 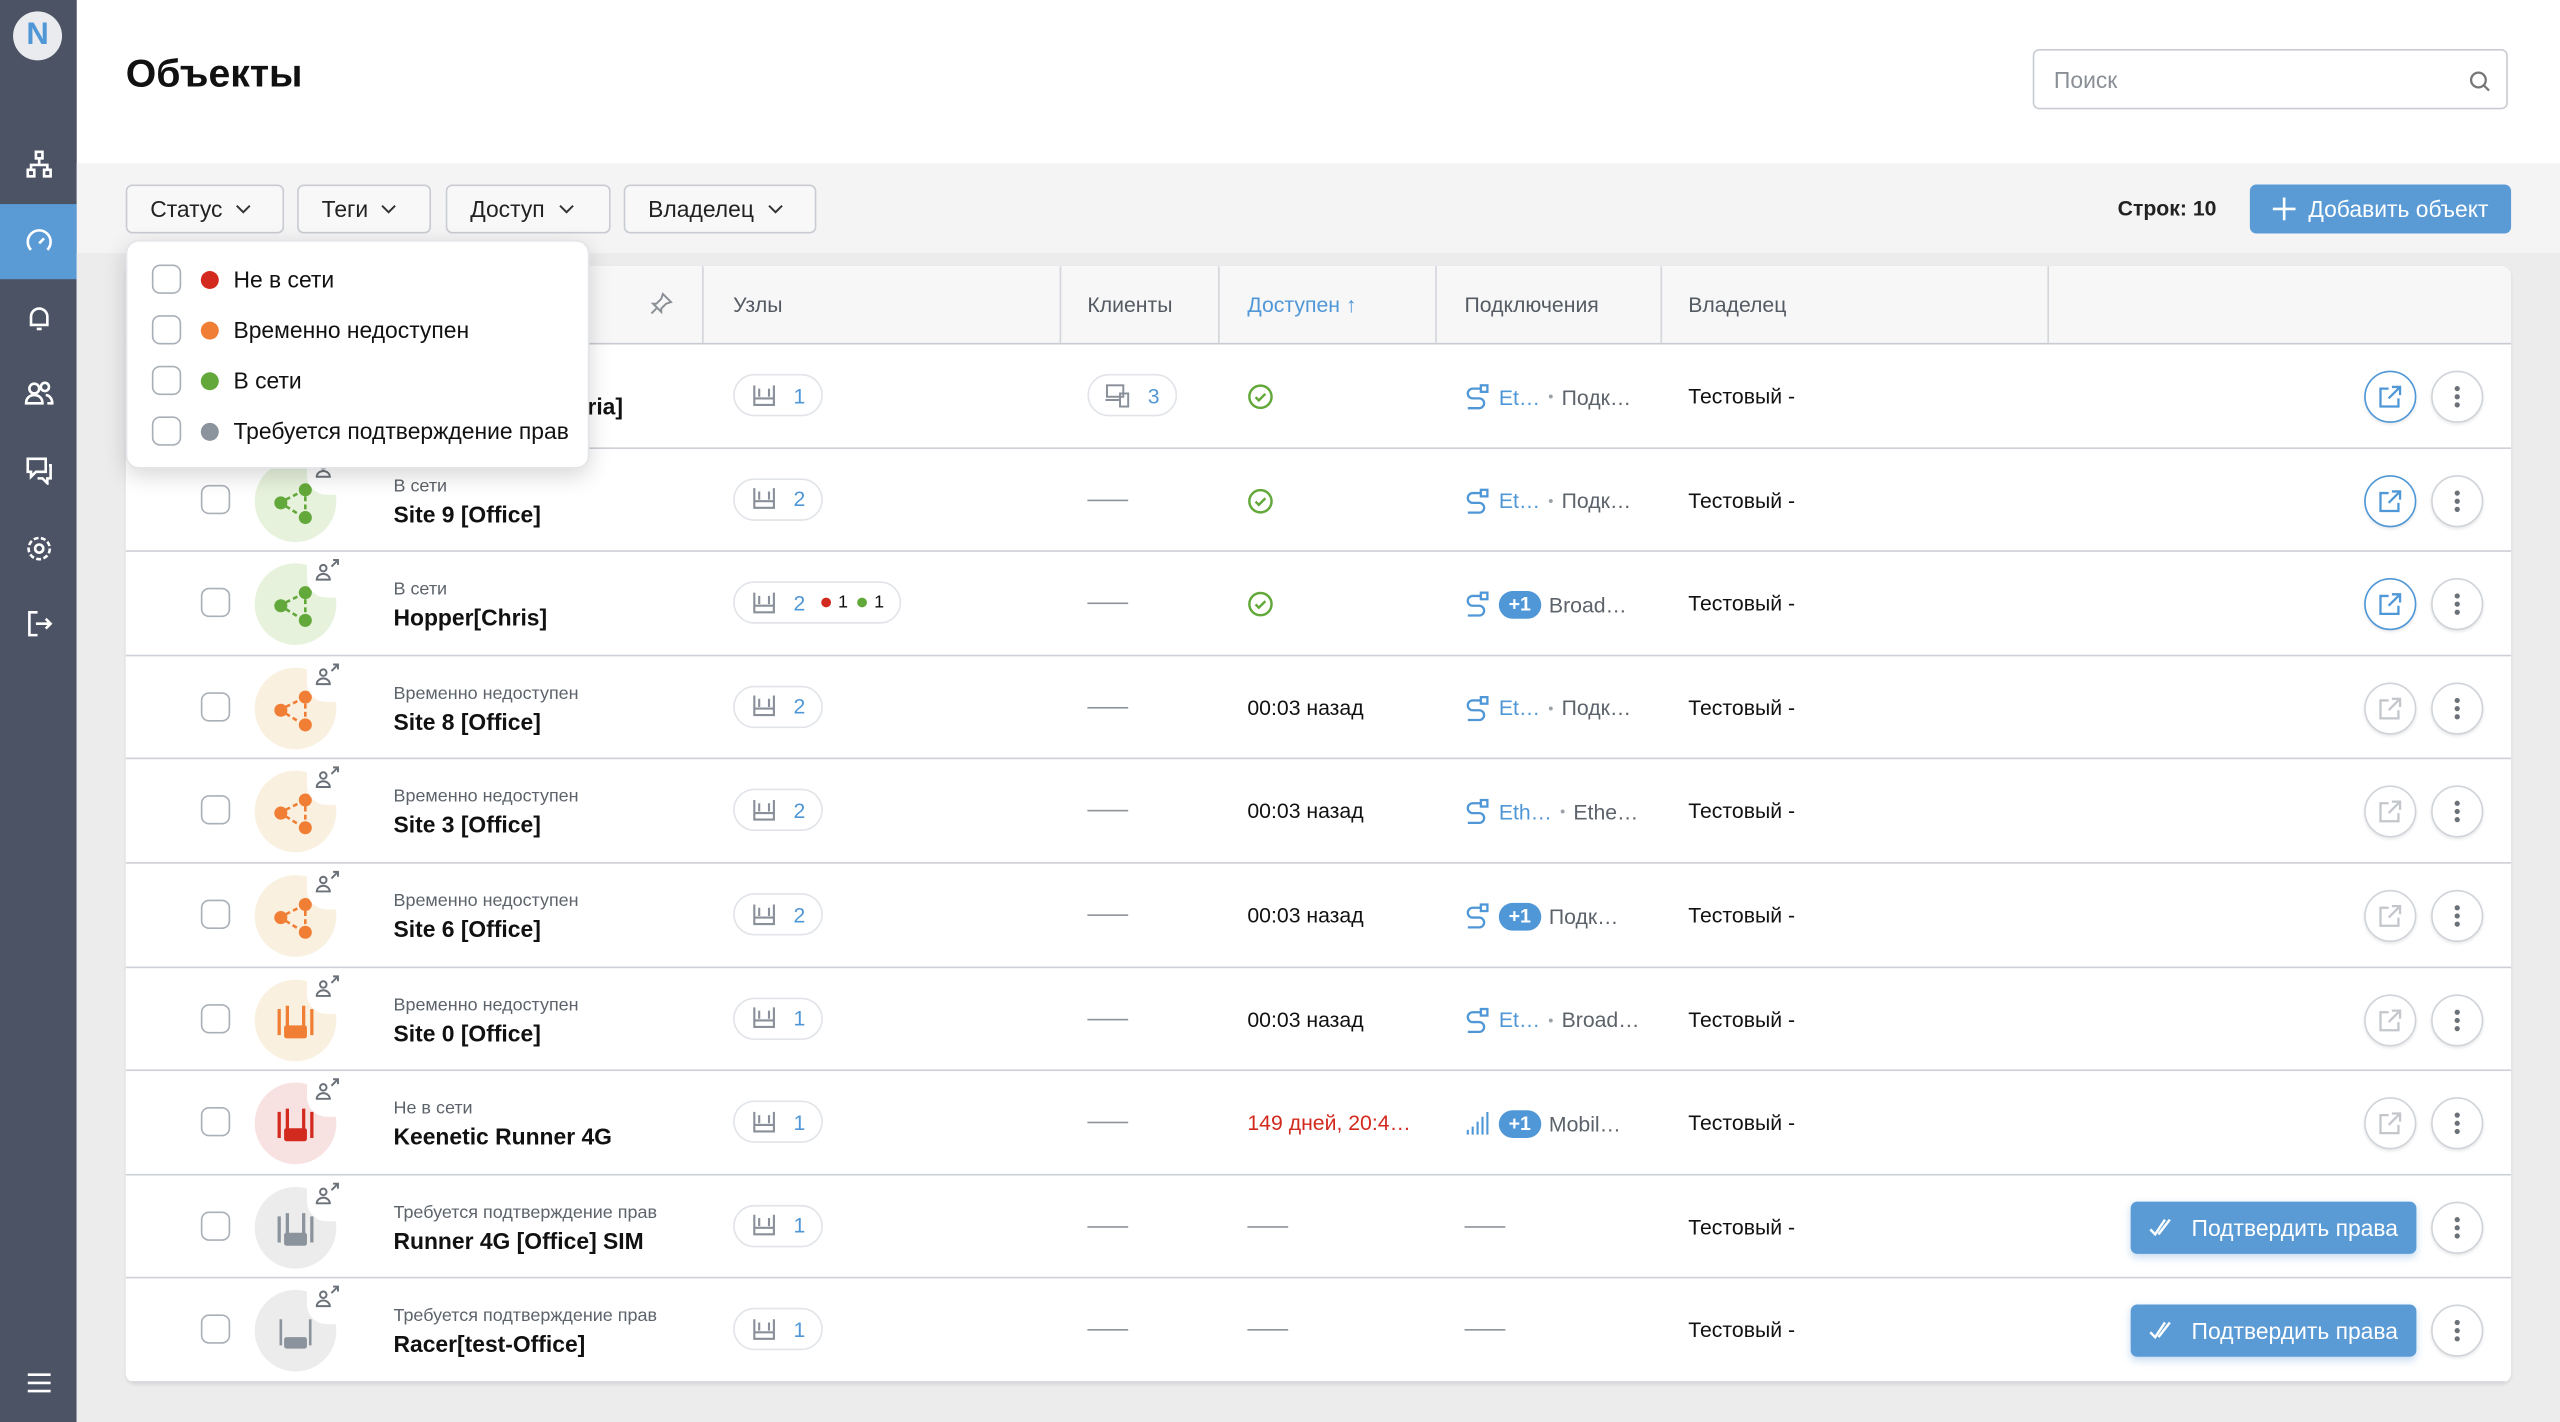 What do you see at coordinates (1737, 304) in the screenshot?
I see `column-owner: Владелец` at bounding box center [1737, 304].